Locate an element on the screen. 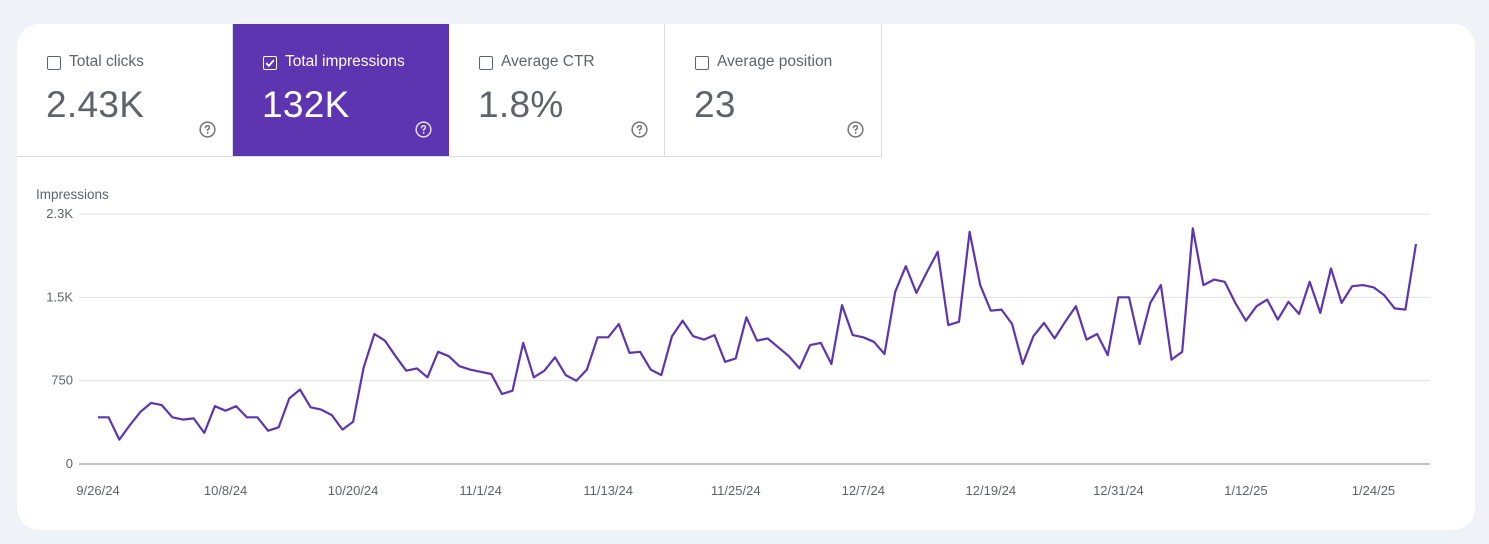 The image size is (1489, 544). checkbox-average-ctr is located at coordinates (486, 63).